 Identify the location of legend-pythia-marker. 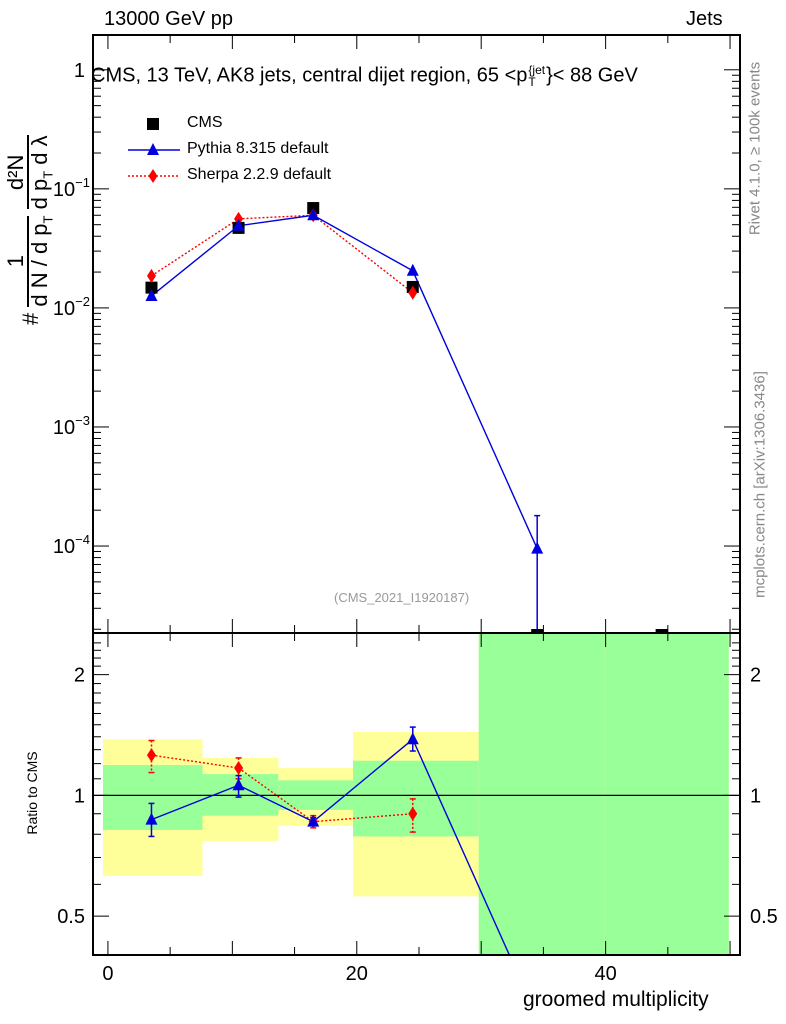
(153, 149).